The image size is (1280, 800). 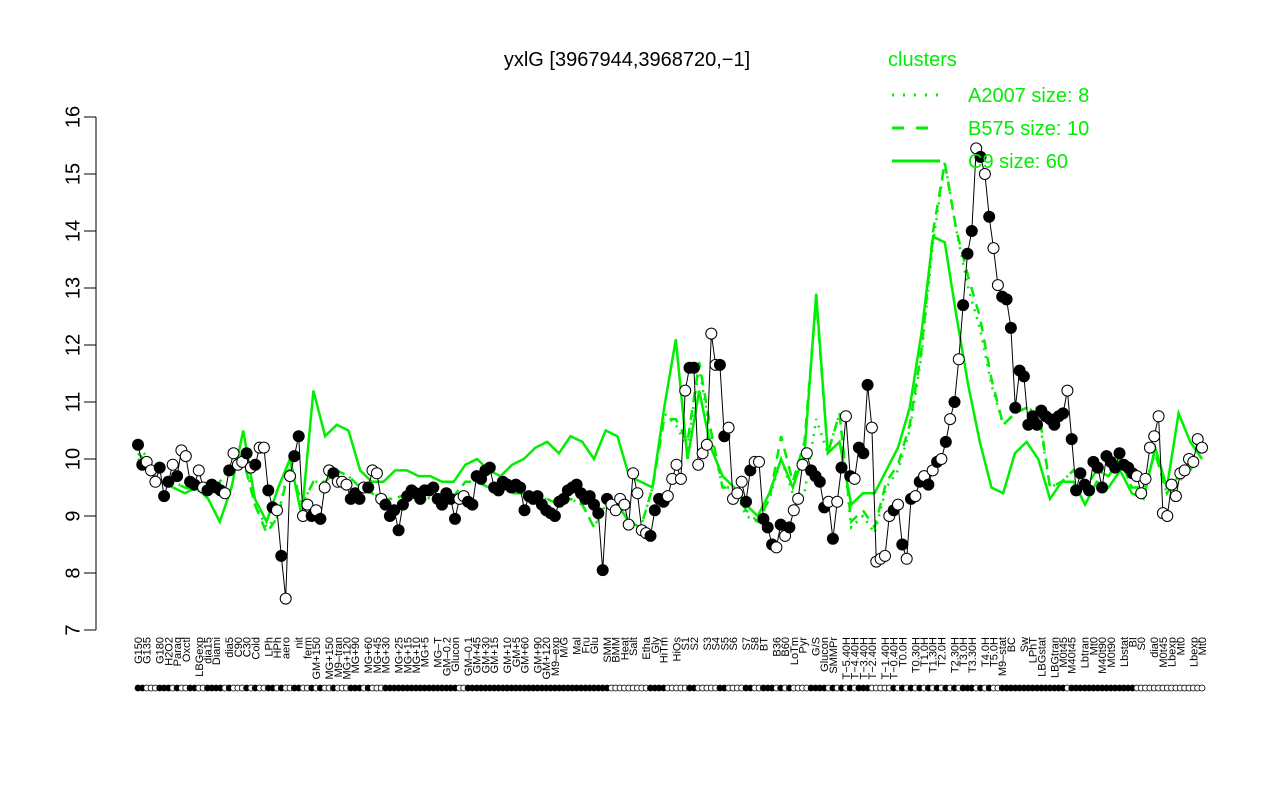 I want to click on x-tick-label: S7, so click(x=747, y=643).